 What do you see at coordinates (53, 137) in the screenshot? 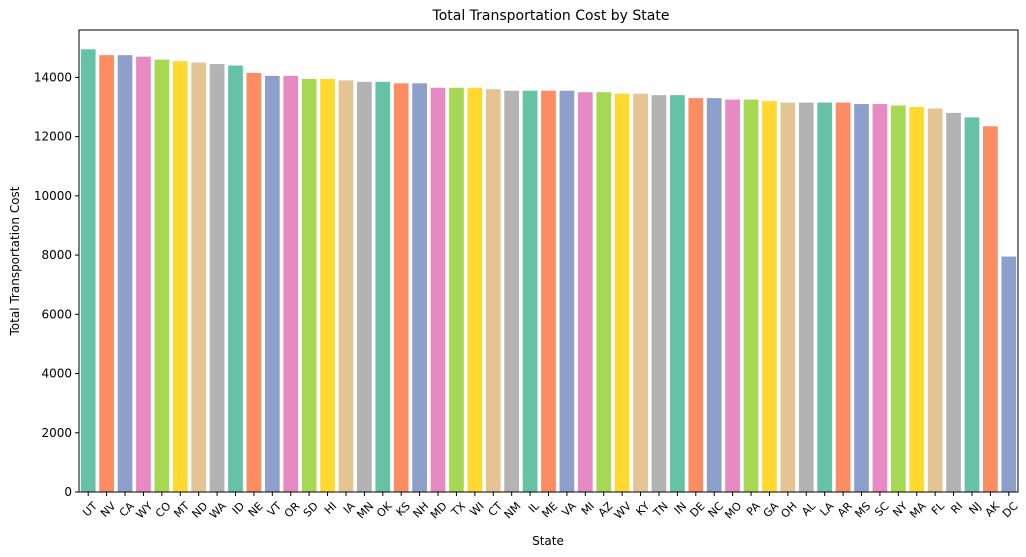
I see `y-tick-label: 12000` at bounding box center [53, 137].